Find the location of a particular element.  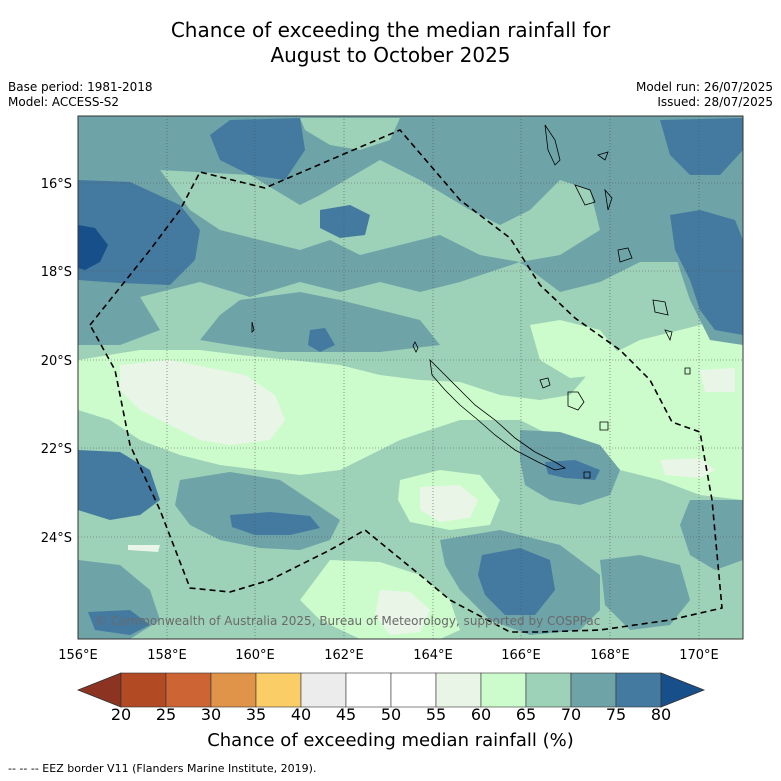

meta-left: Base period: 1981-2018 Model: ACCESS-S2 is located at coordinates (80, 95).